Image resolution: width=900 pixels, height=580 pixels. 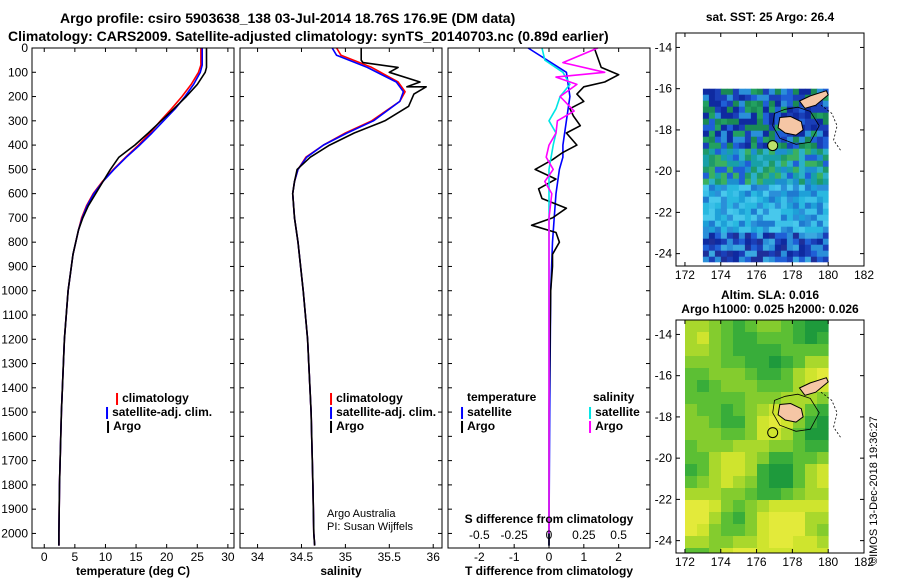 What do you see at coordinates (122, 426) in the screenshot?
I see `legend-argo-label: ❙Argo` at bounding box center [122, 426].